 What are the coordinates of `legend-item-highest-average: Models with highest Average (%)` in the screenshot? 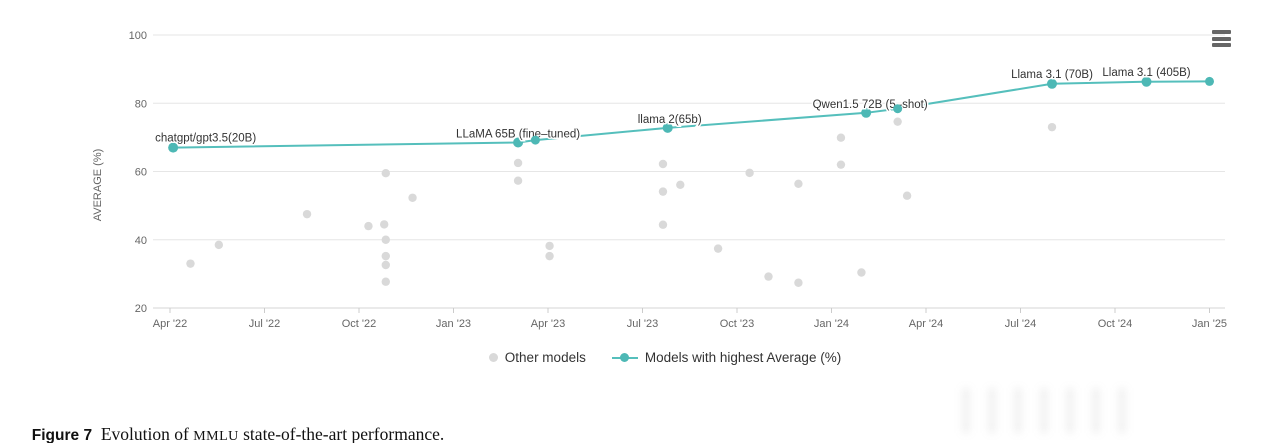 It's located at (726, 357).